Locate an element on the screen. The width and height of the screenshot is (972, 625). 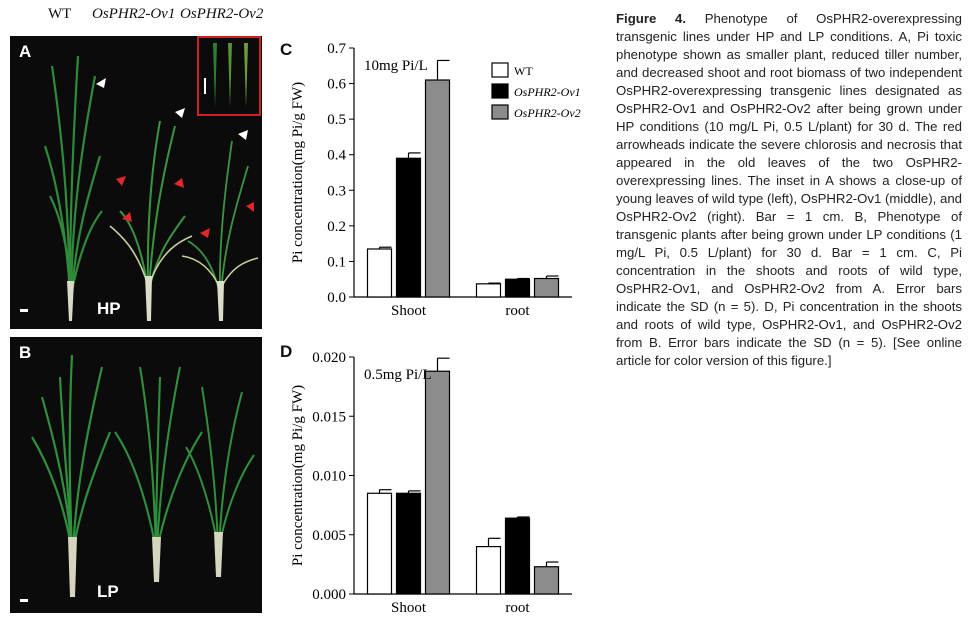
genotype-label-ov2: OsPHR2-Ov2 is located at coordinates (222, 14).